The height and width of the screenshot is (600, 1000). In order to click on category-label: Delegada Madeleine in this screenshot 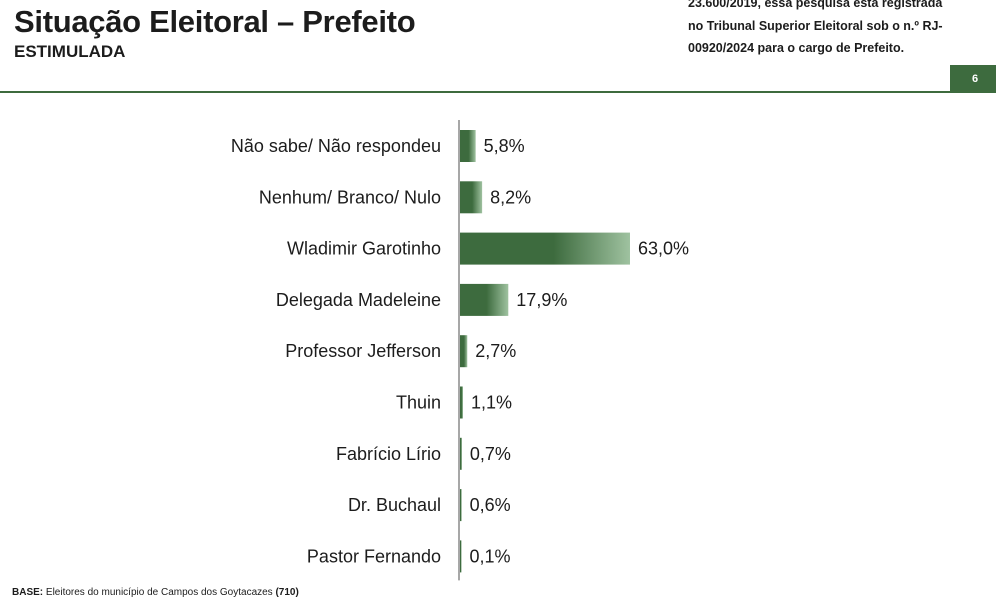, I will do `click(358, 300)`.